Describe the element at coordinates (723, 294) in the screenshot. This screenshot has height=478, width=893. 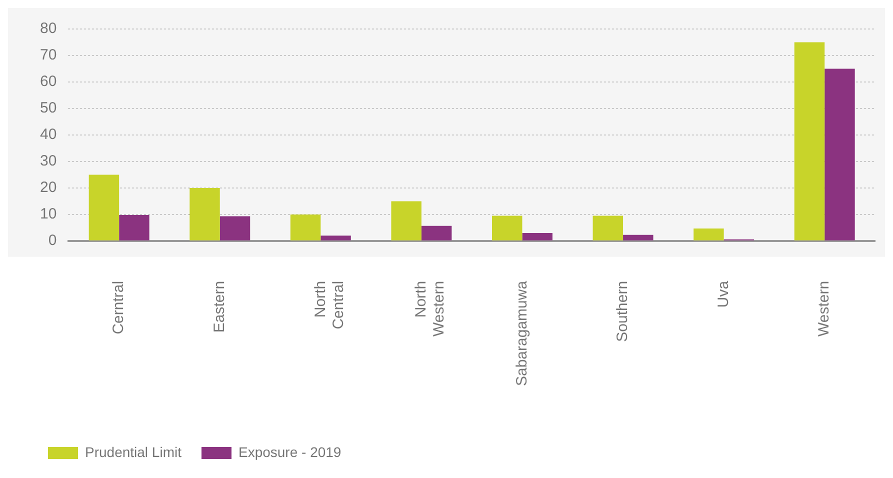
I see `x-tick-label: Uva` at that location.